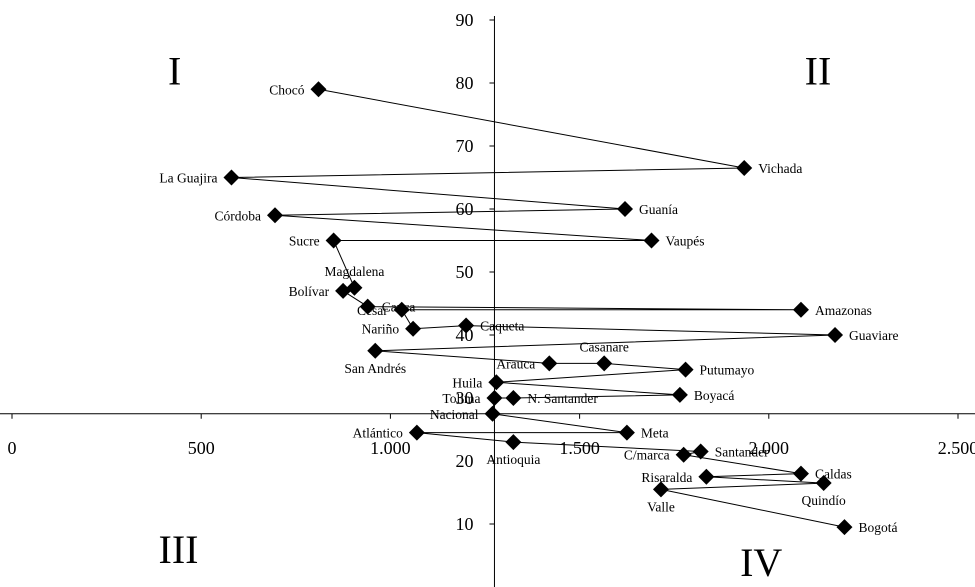 This screenshot has width=975, height=587. I want to click on data-point-label: Guaviare, so click(873, 335).